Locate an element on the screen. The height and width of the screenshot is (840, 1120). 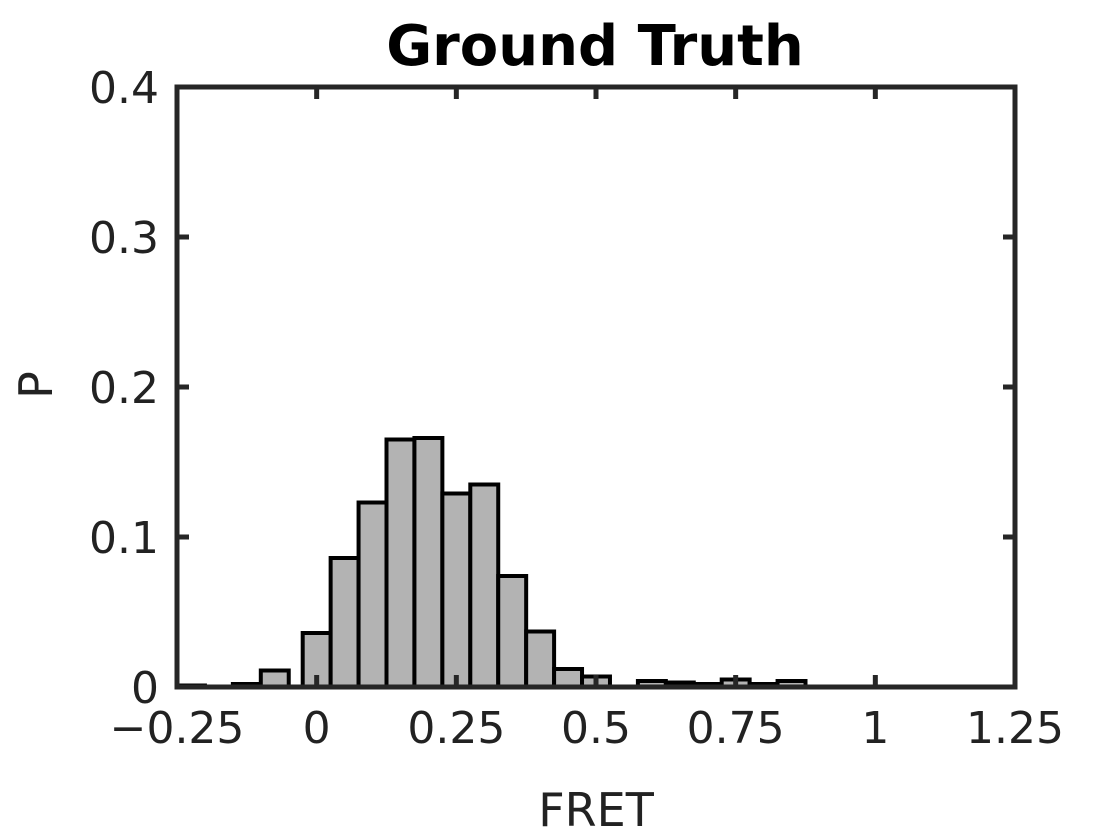
x-tick-label: 0 is located at coordinates (317, 728).